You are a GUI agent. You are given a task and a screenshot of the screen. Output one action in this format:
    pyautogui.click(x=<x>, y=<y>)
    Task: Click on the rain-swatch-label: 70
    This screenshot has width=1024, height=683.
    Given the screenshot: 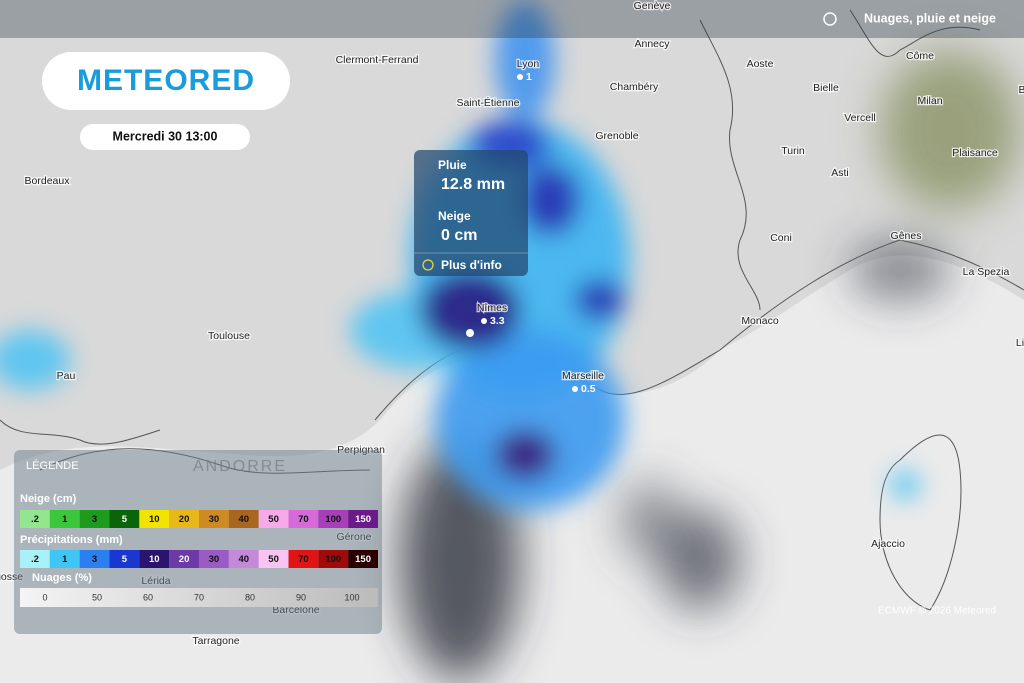 What is the action you would take?
    pyautogui.click(x=303, y=559)
    